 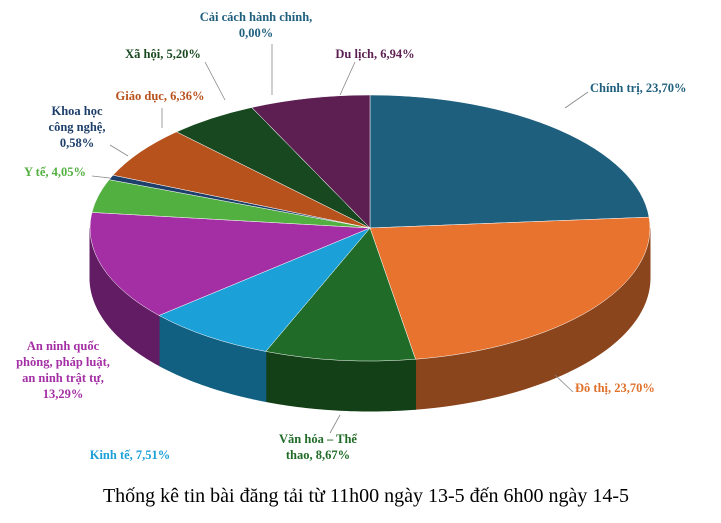 I want to click on data-label: Kinh tế, 7,51%, so click(x=130, y=455).